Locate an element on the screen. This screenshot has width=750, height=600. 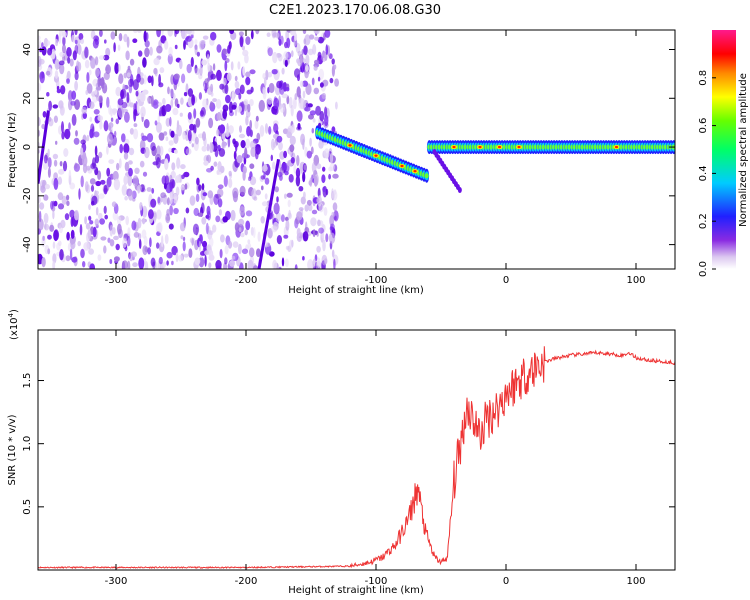
top-x-axis-label: Height of straight line (km) is located at coordinates (356, 290).